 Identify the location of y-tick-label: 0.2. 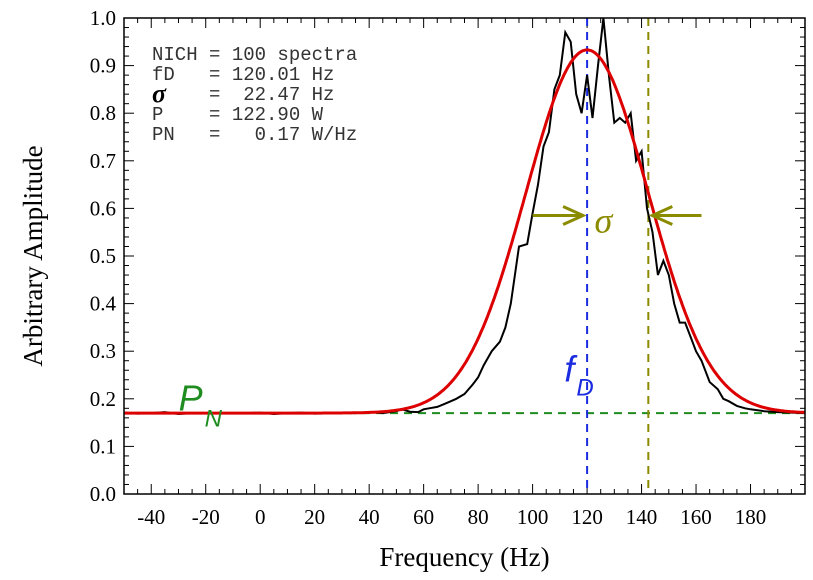
(103, 399).